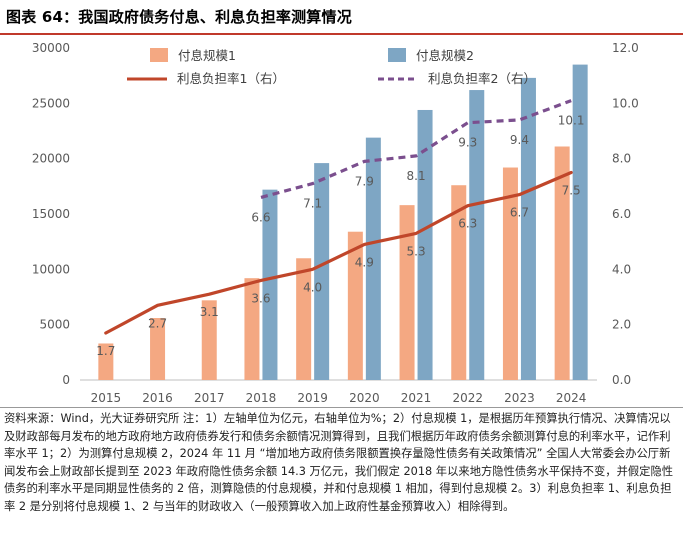 The width and height of the screenshot is (683, 540). I want to click on x-tick-label: 2020, so click(364, 398).